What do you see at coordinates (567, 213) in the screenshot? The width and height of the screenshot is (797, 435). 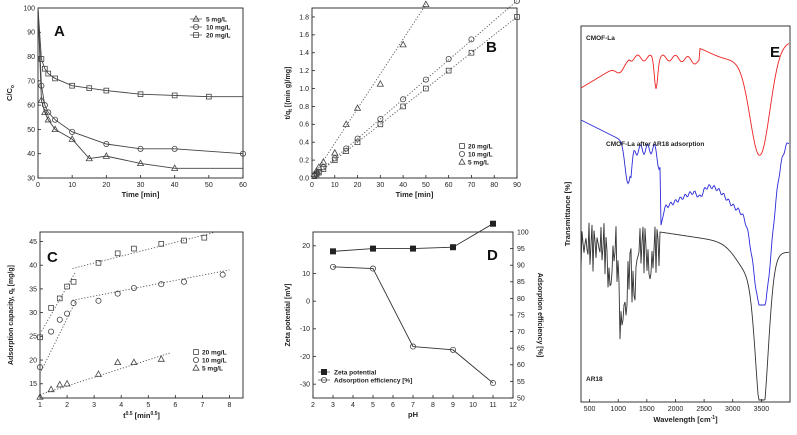 I see `y-axis-label: Transmittance [%]` at bounding box center [567, 213].